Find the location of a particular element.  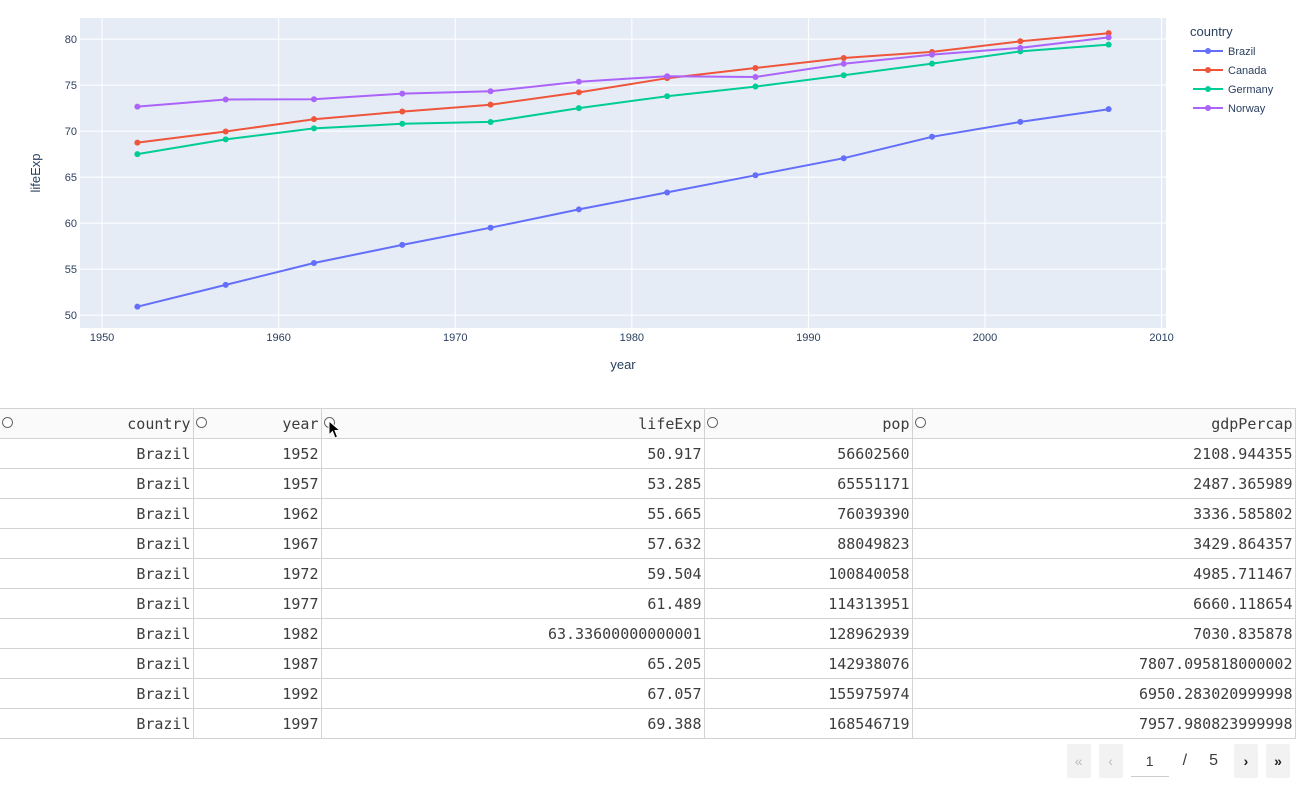

table-cell-gdppercap: 2108.944355 is located at coordinates (1103, 453).